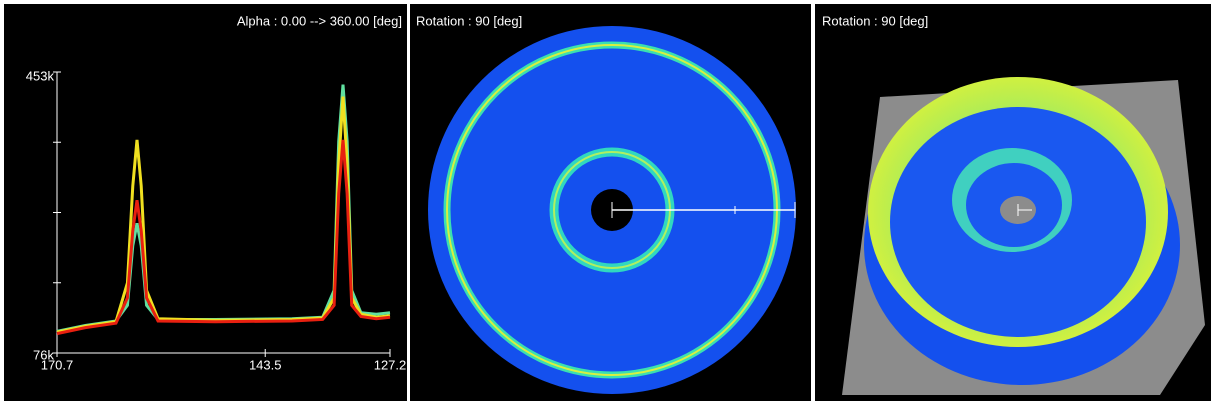 This screenshot has height=405, width=1215. Describe the element at coordinates (57, 364) in the screenshot. I see `x-tick-label: 170.7` at that location.